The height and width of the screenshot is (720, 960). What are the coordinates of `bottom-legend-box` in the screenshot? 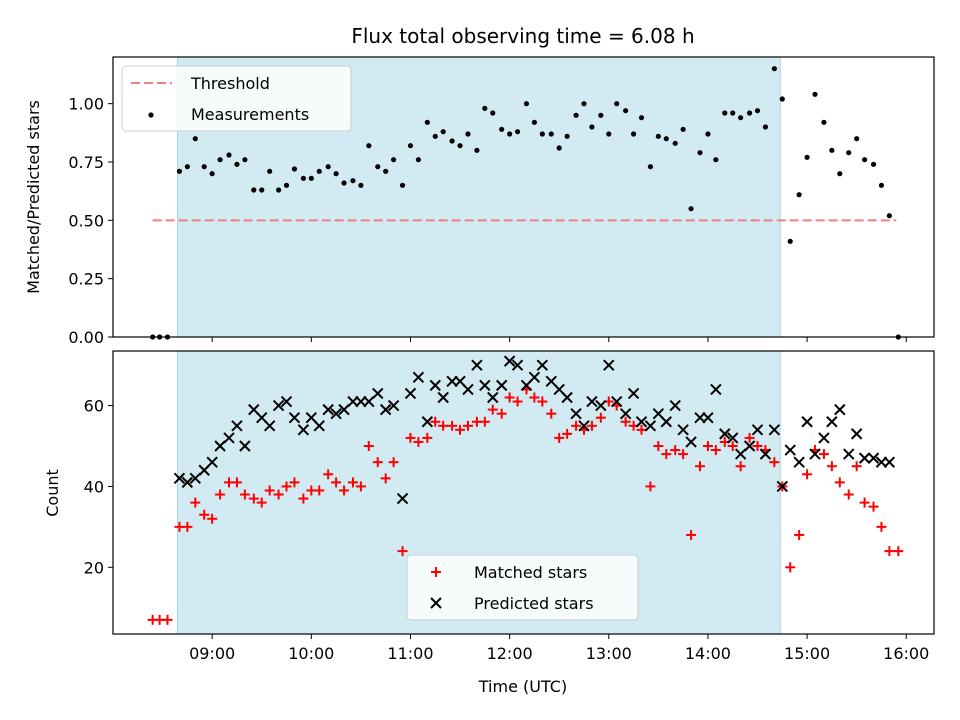 It's located at (522, 587).